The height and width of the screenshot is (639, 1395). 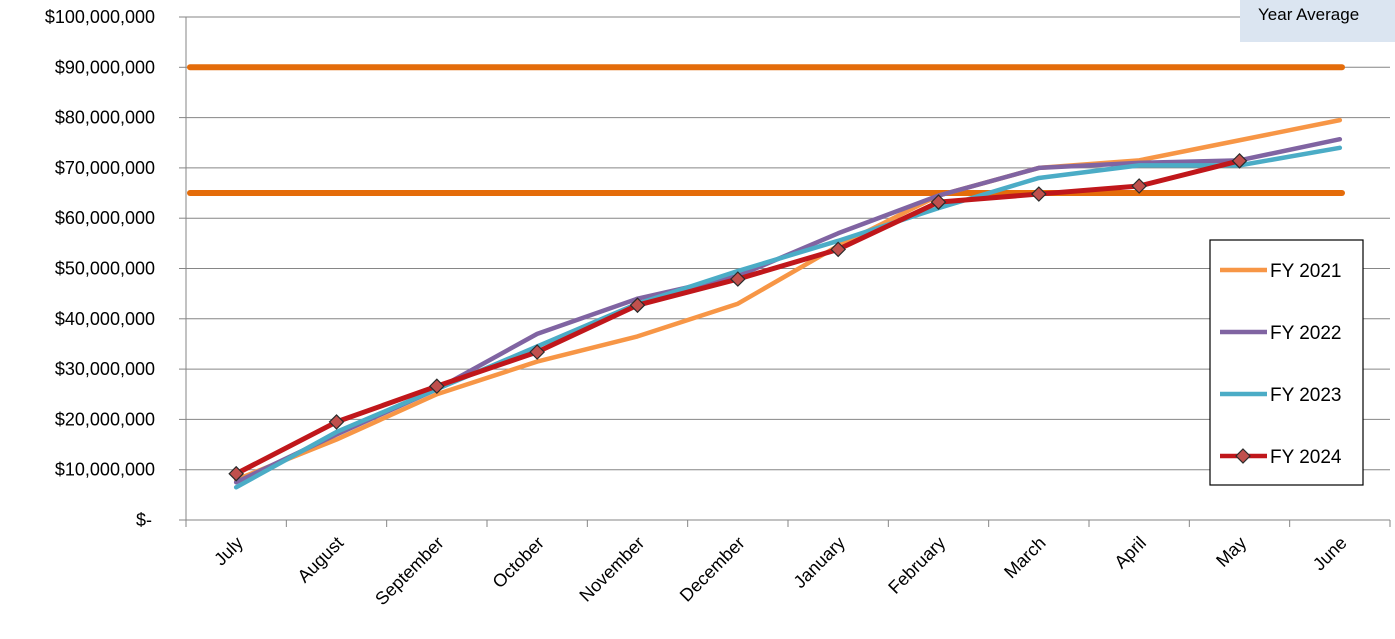 I want to click on callout: Year Average, so click(x=1317, y=21).